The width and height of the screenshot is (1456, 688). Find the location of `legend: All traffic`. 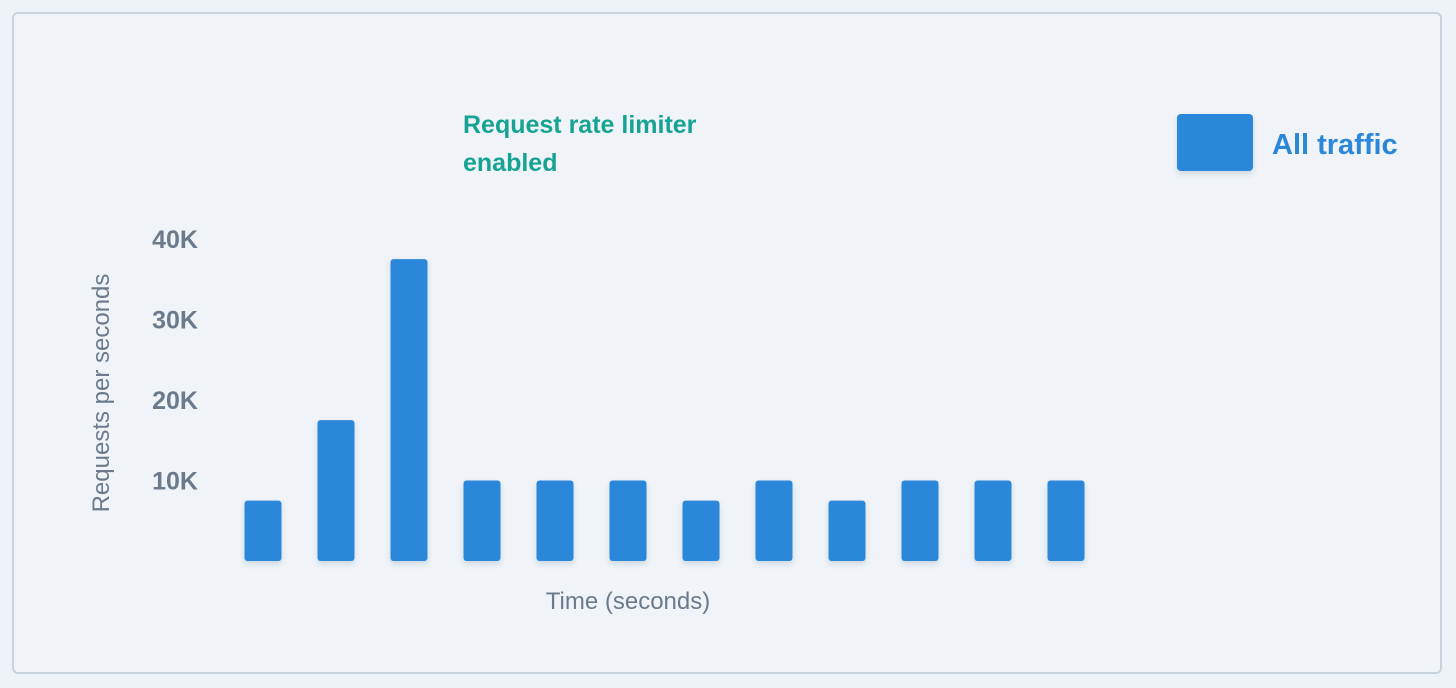

legend: All traffic is located at coordinates (1287, 142).